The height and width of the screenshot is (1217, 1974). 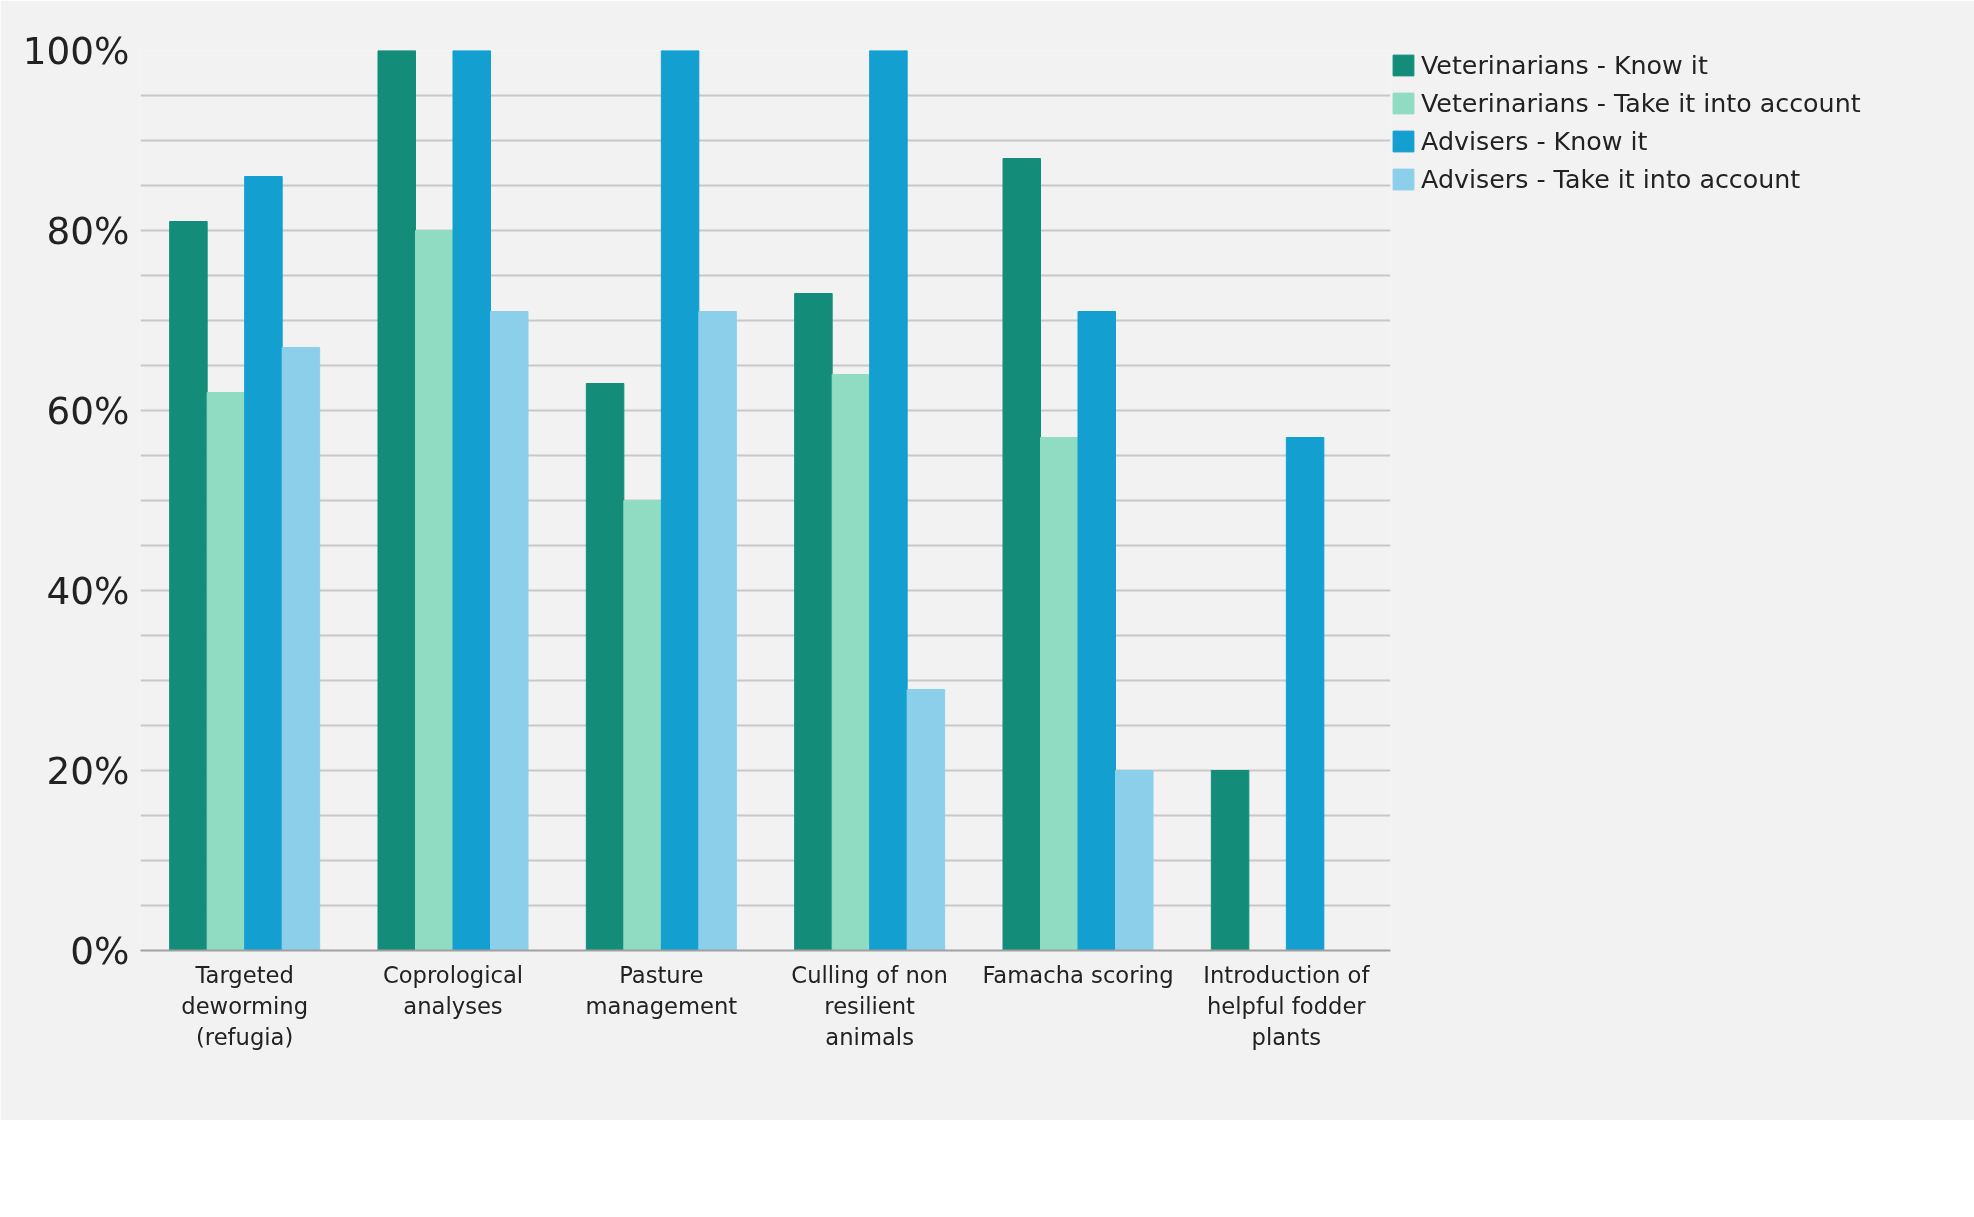 I want to click on x-tick-label: Introduction of helpful fodder plants, so click(x=1287, y=1005).